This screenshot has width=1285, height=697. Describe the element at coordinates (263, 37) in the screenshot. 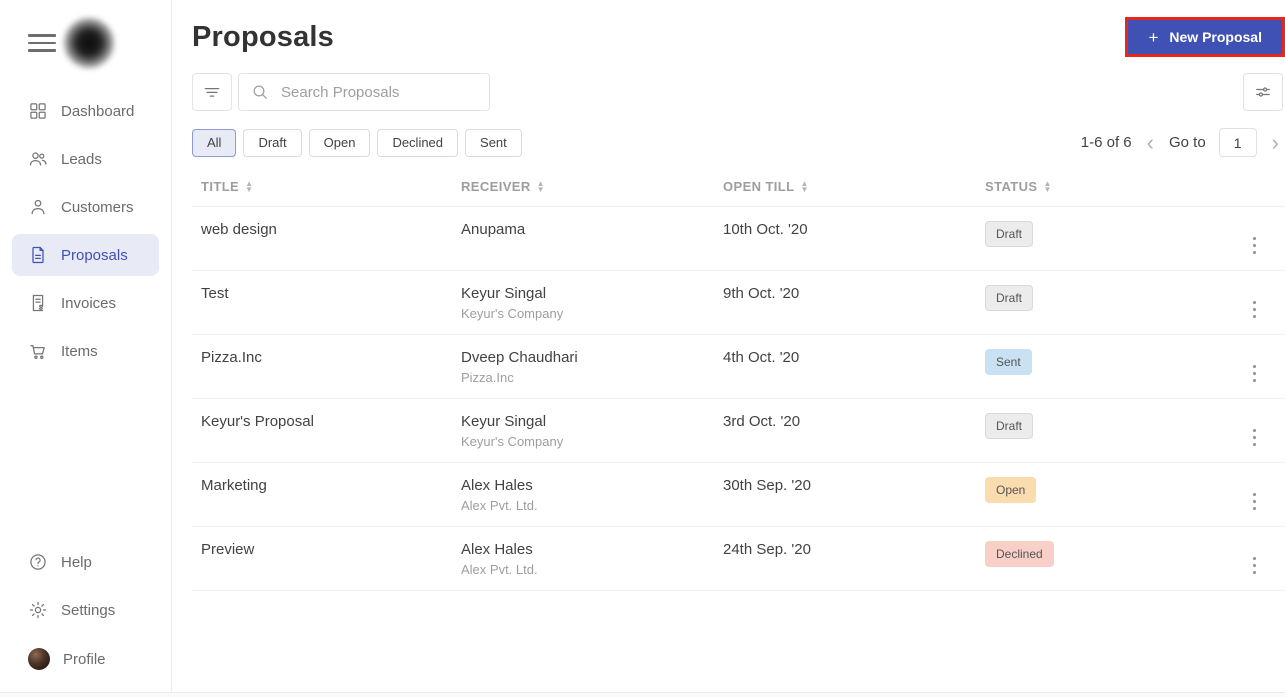

I see `page-title: Proposals` at that location.